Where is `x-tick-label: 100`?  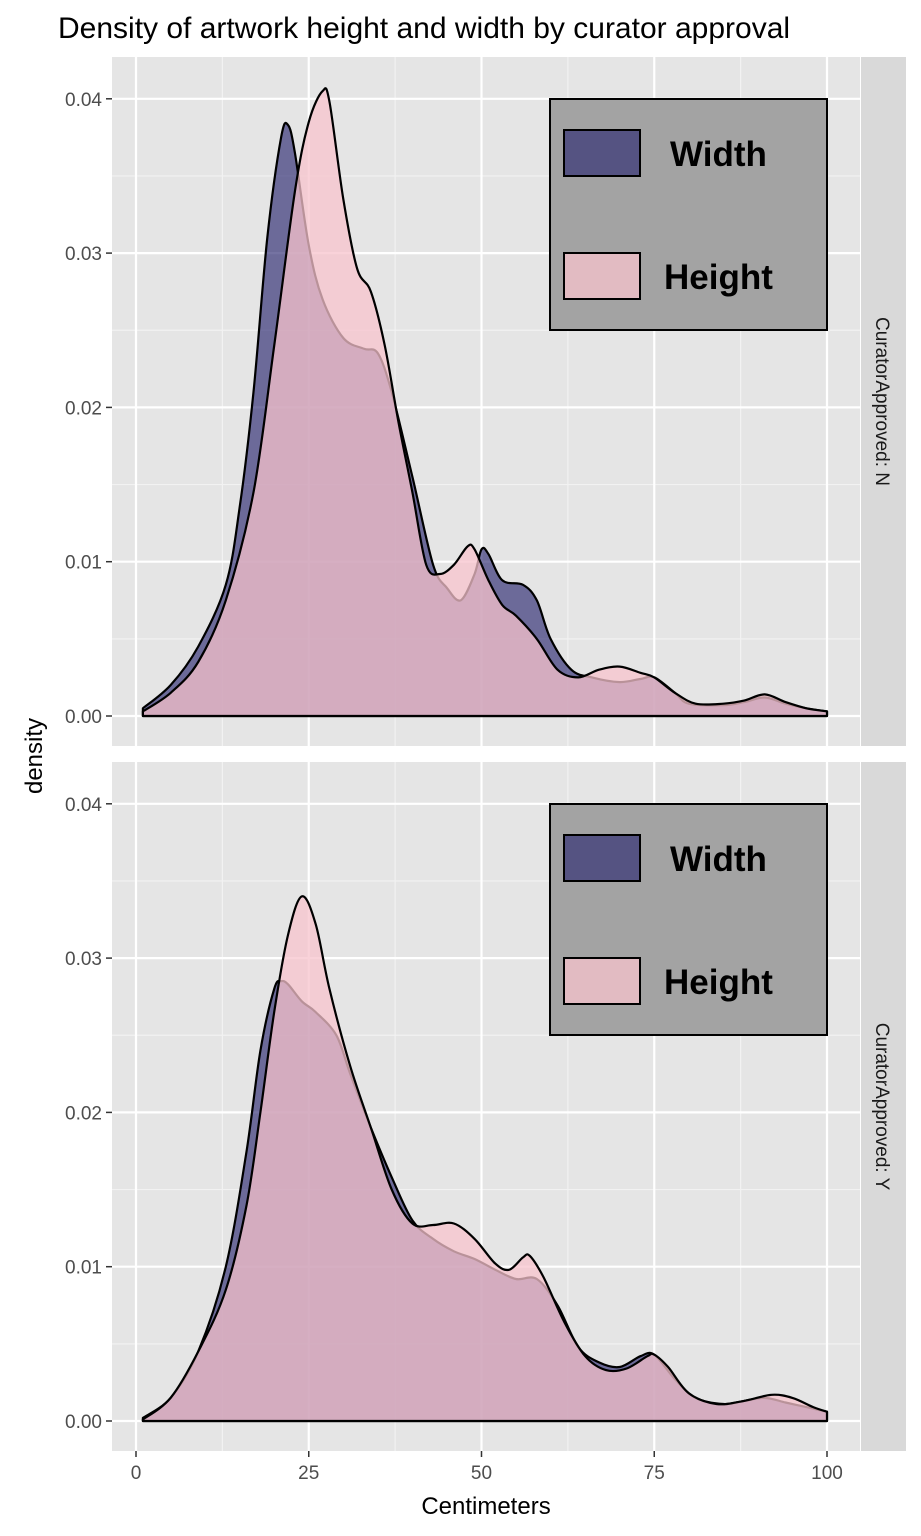 x-tick-label: 100 is located at coordinates (827, 1473).